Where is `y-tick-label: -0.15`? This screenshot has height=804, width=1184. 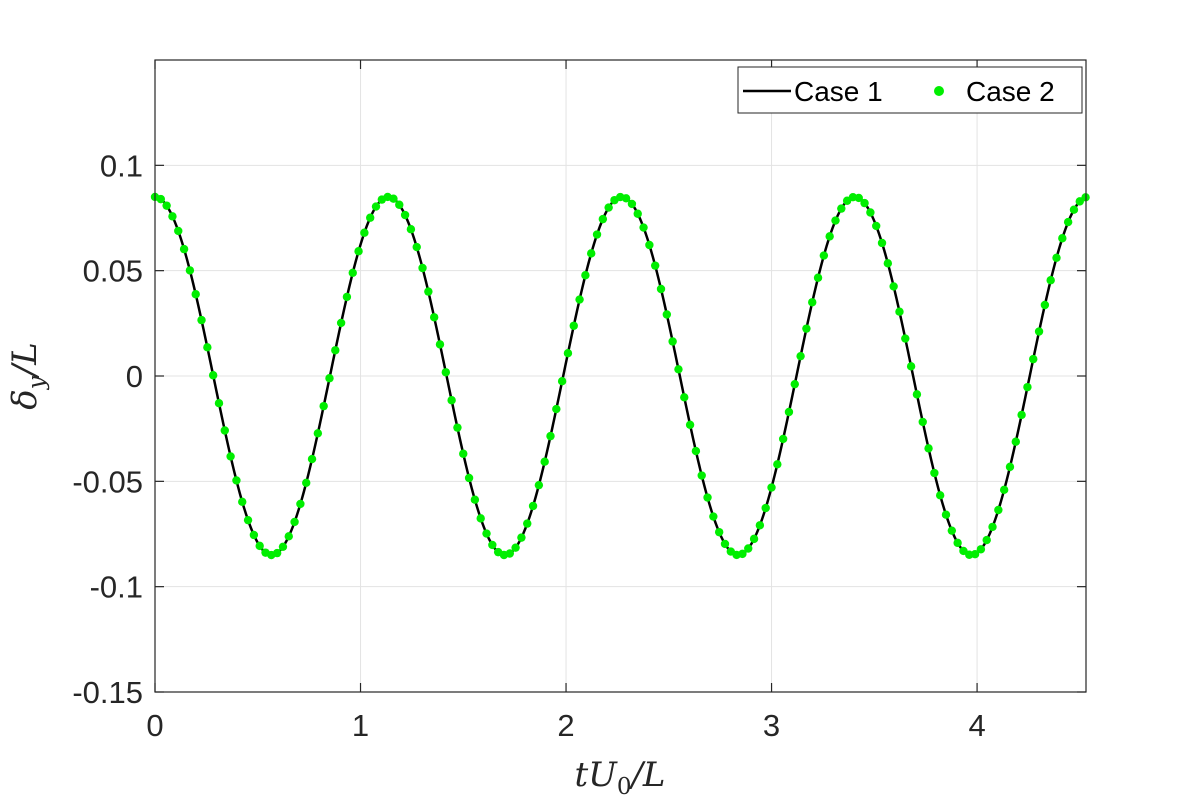
y-tick-label: -0.15 is located at coordinates (107, 692).